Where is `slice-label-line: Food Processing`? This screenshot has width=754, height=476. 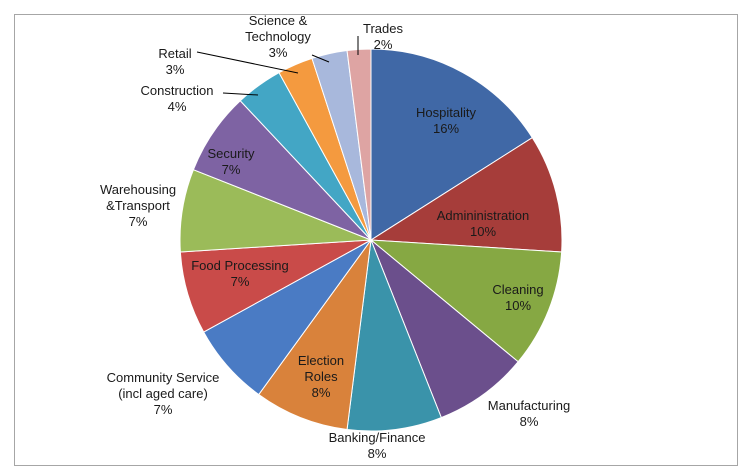 slice-label-line: Food Processing is located at coordinates (240, 265).